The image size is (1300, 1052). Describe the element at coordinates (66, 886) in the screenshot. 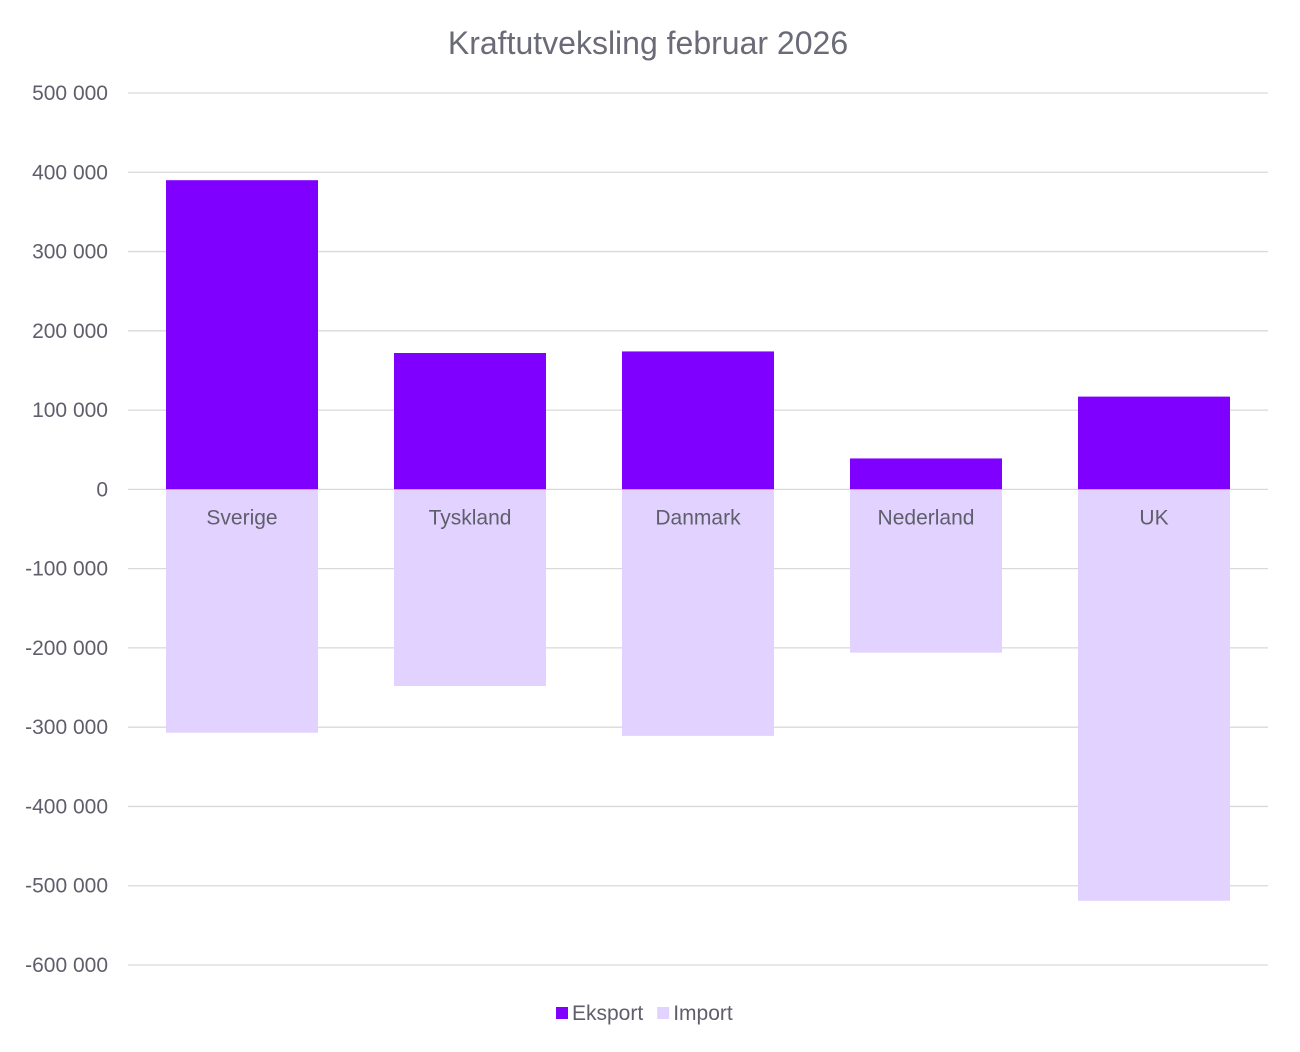

I see `y-tick-label: -500 000` at that location.